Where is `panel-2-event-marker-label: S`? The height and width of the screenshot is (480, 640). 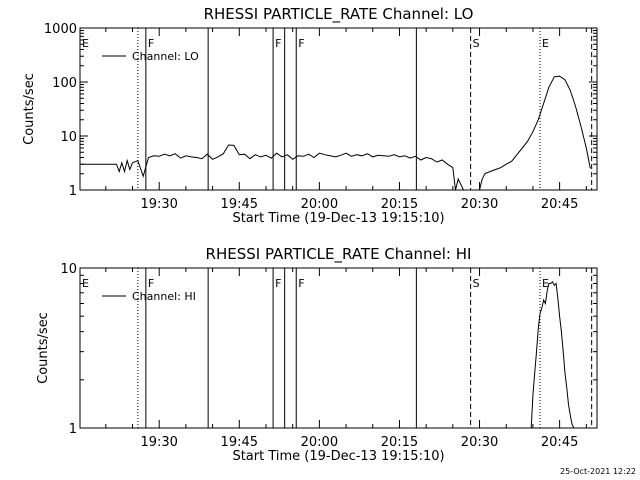 panel-2-event-marker-label: S is located at coordinates (476, 283).